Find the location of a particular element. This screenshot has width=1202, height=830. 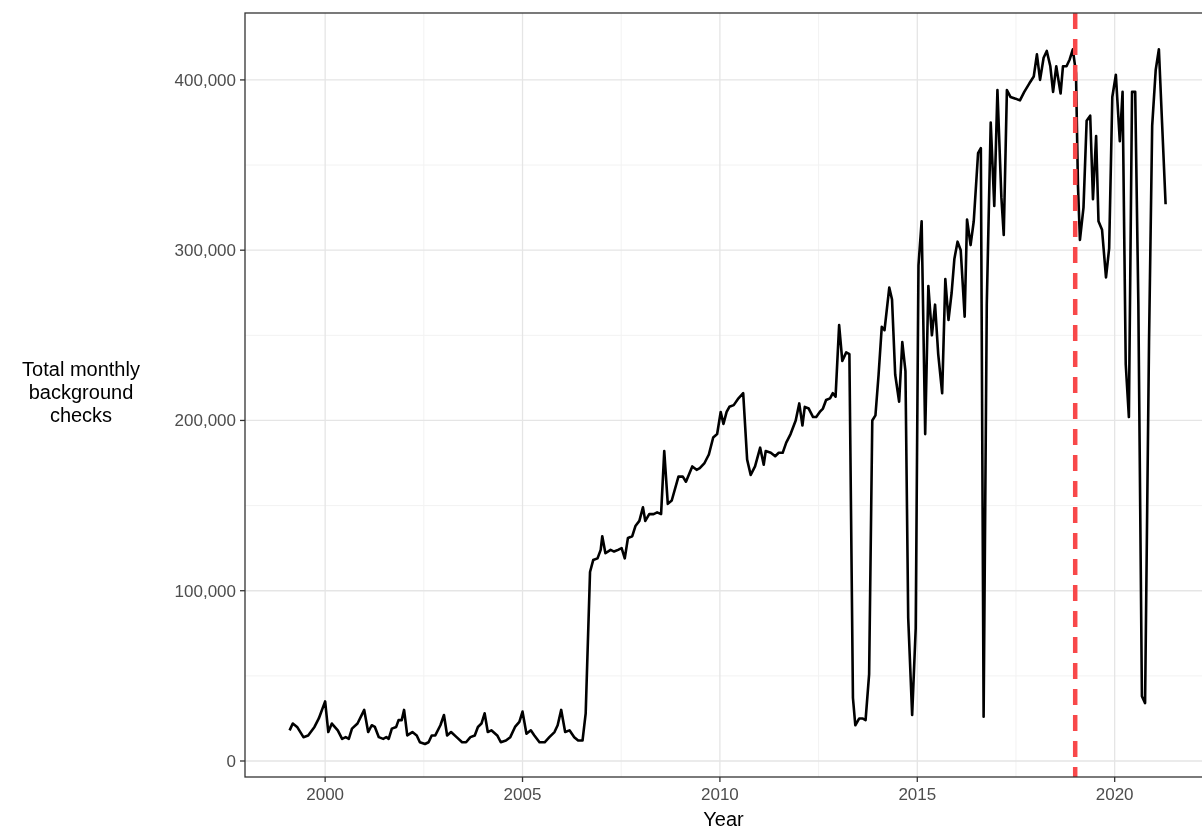

y-tick-label: 100,000 is located at coordinates (205, 591).